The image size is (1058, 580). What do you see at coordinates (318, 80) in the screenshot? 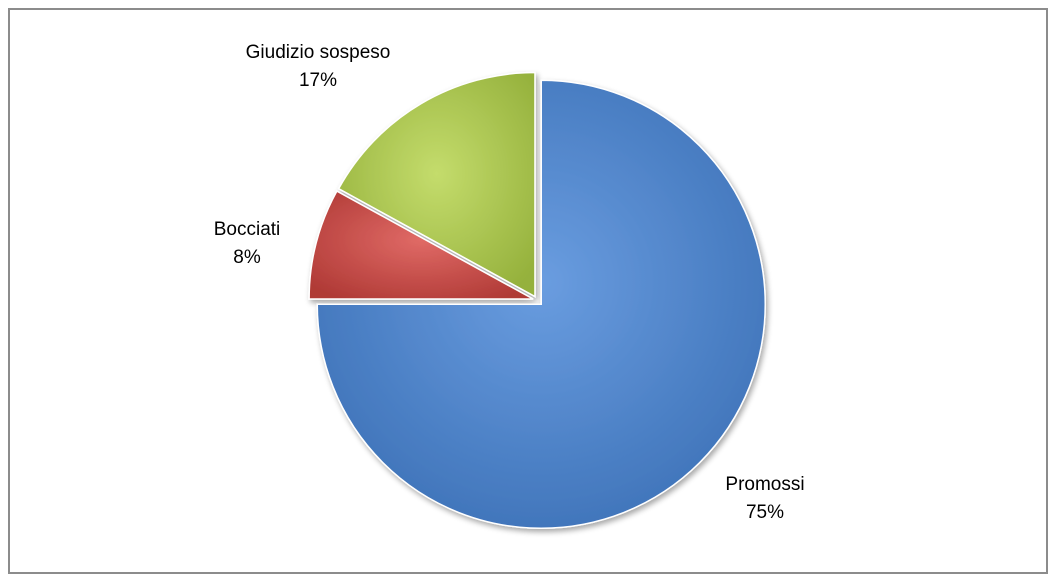
I see `slice-value-label: 17%` at bounding box center [318, 80].